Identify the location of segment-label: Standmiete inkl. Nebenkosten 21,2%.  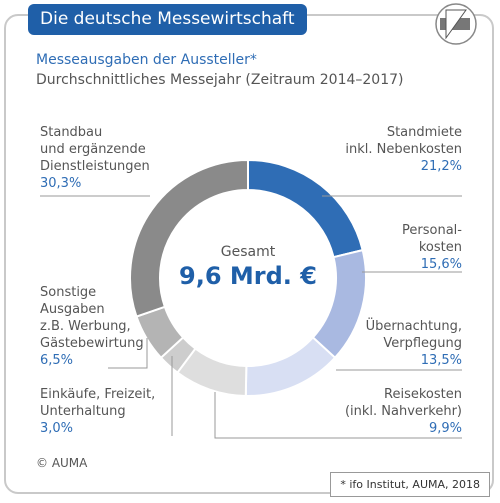
(382, 149).